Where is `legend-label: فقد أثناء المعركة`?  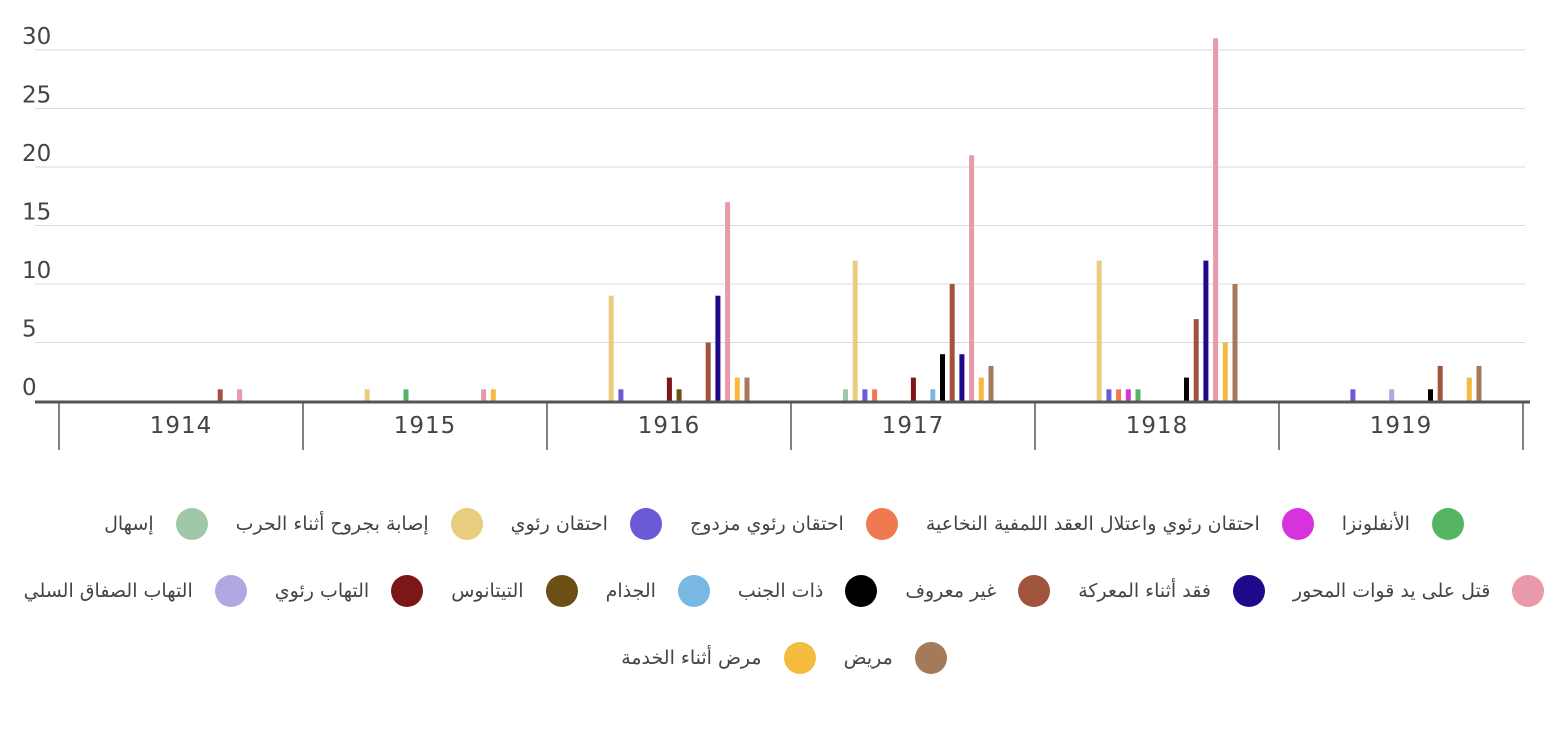 legend-label: فقد أثناء المعركة is located at coordinates (1144, 590).